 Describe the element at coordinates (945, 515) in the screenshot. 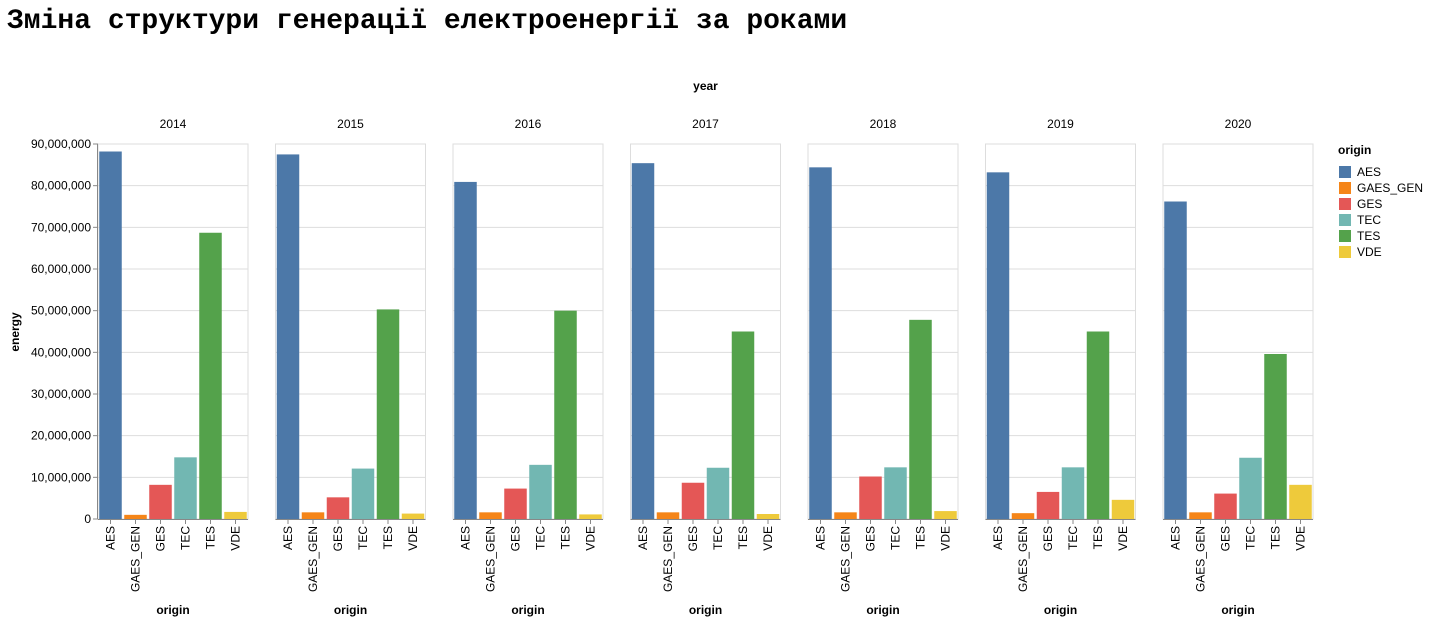

I see `bar-2018-VDE` at that location.